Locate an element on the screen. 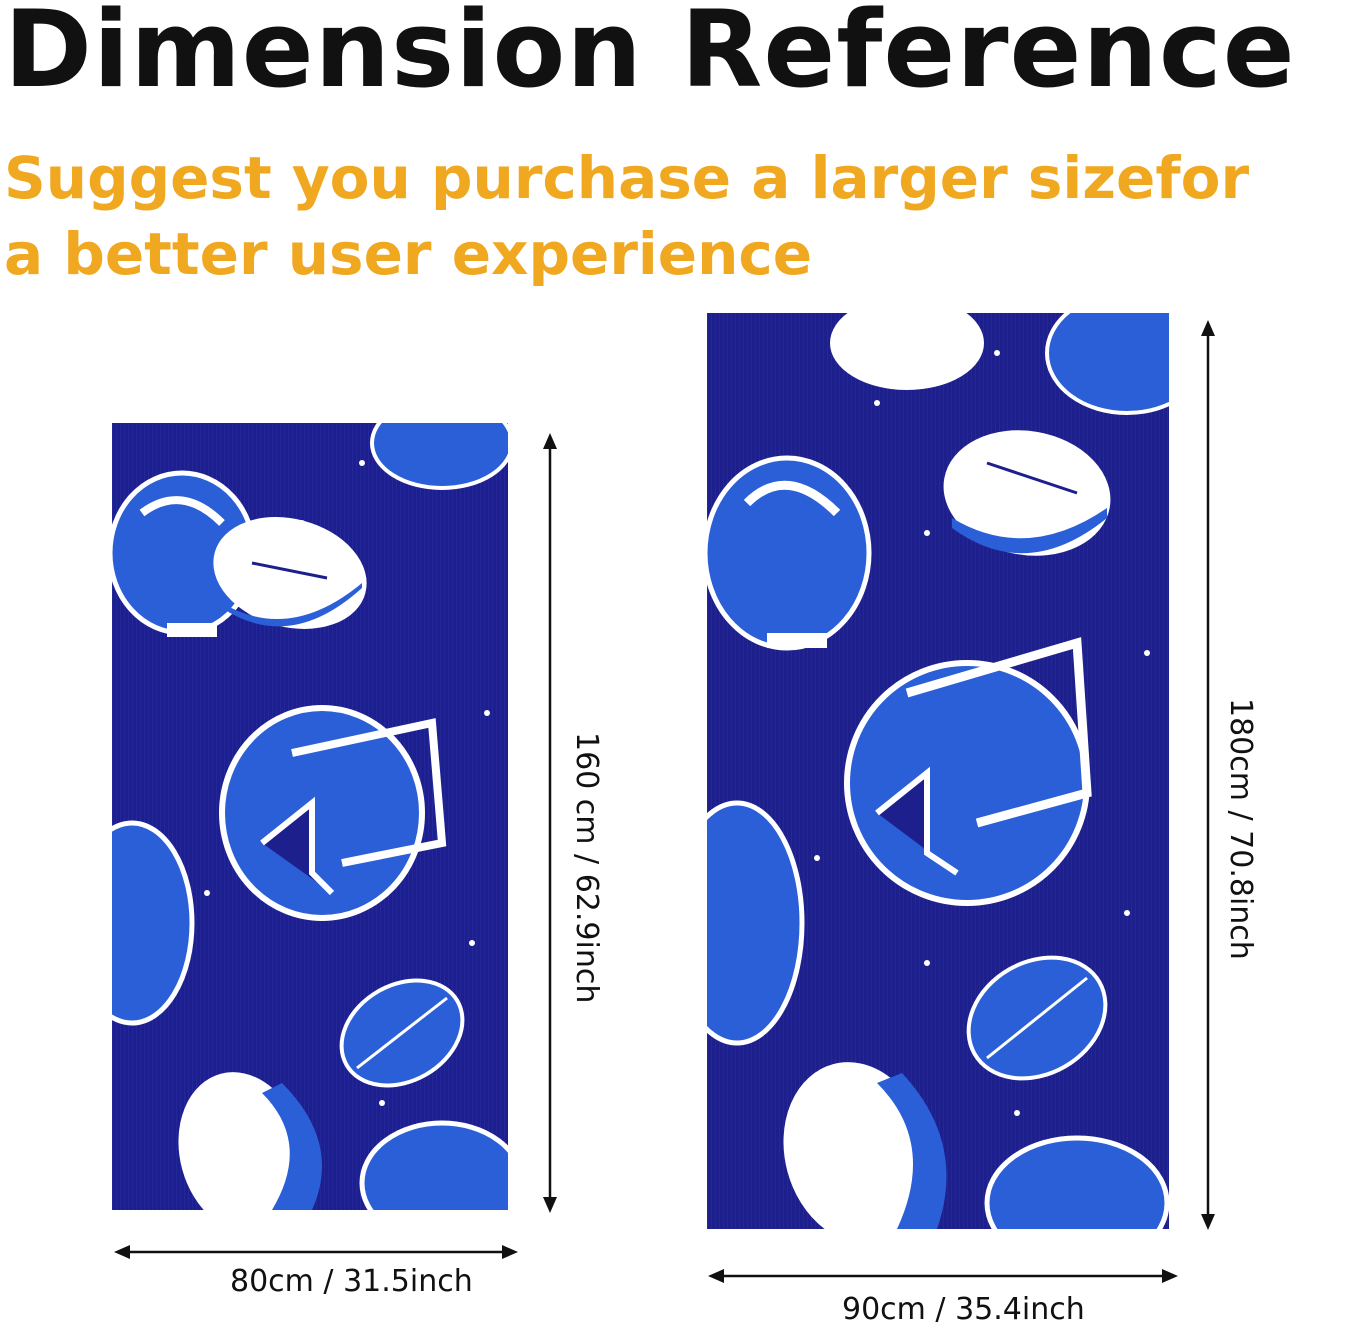 This screenshot has width=1348, height=1328. small-width-label: 80cm / 31.5inch is located at coordinates (351, 1281).